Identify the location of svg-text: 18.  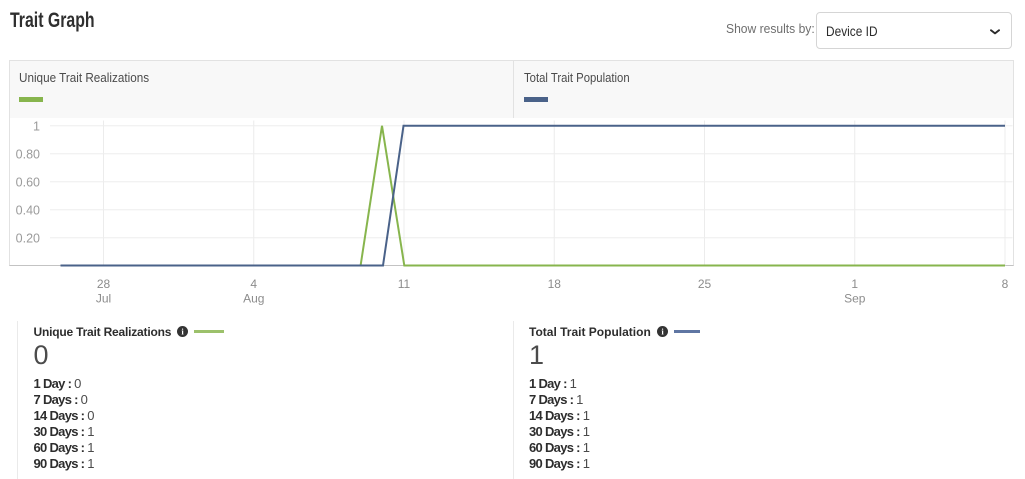
(555, 284).